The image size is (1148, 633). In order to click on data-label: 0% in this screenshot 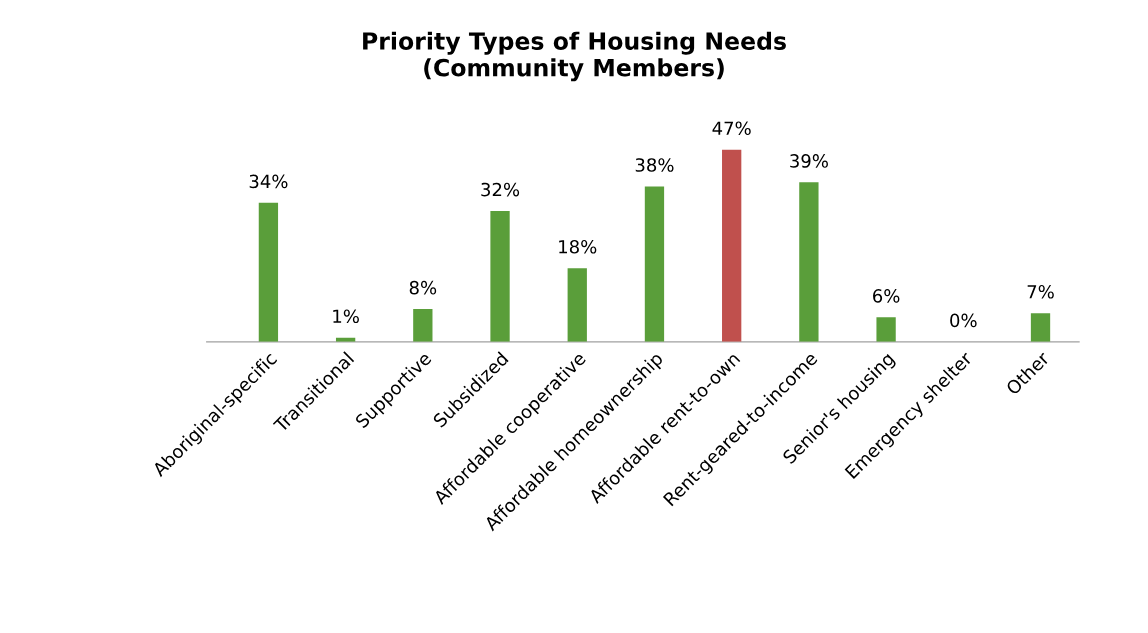, I will do `click(963, 320)`.